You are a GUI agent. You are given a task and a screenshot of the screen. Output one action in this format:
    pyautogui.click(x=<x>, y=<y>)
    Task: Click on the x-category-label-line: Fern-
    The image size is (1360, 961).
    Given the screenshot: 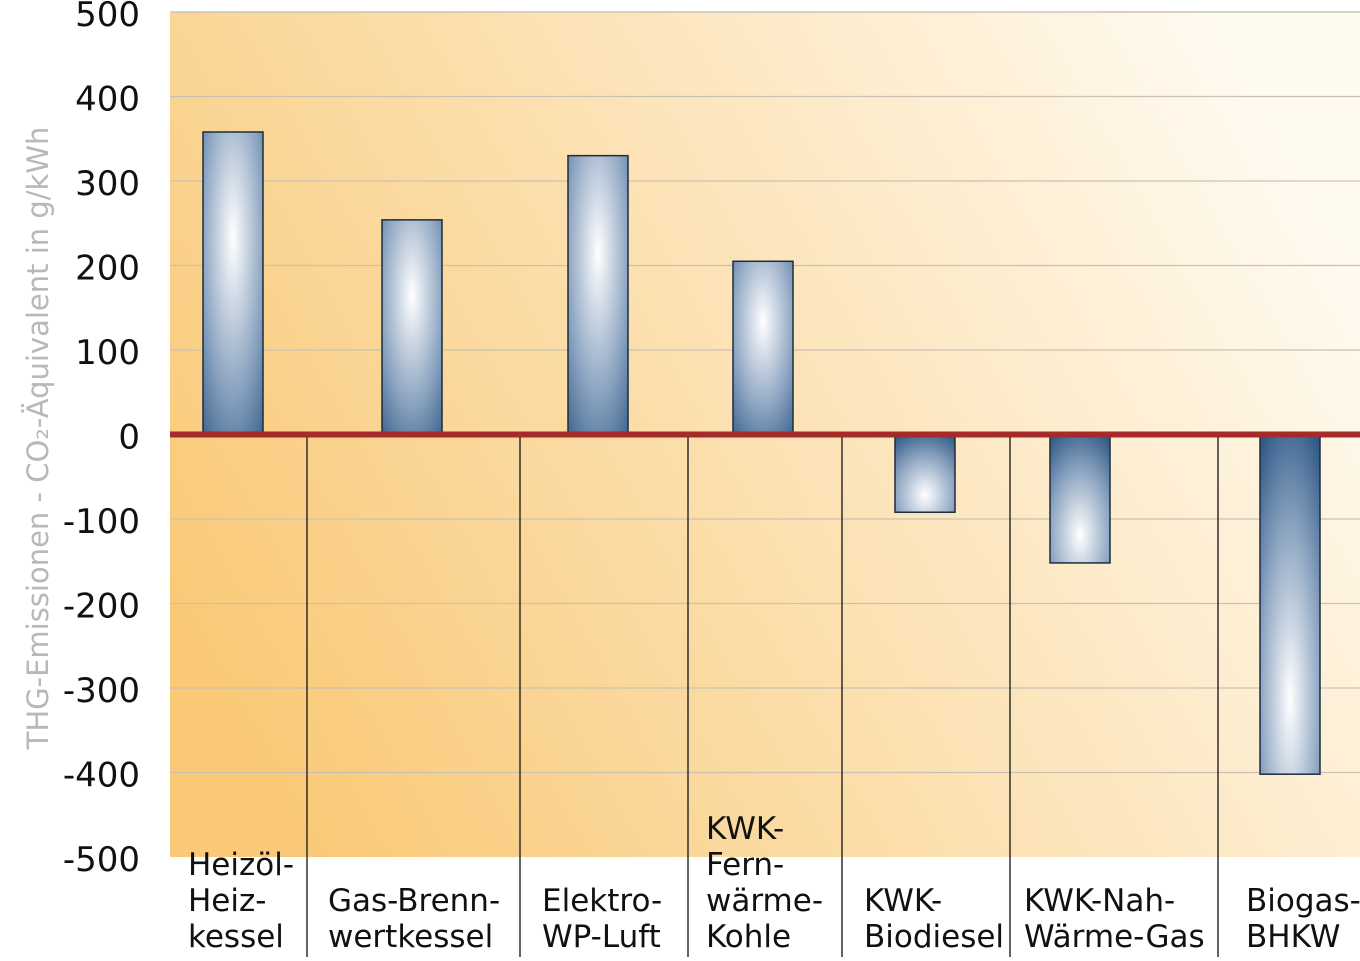 What is the action you would take?
    pyautogui.click(x=745, y=865)
    